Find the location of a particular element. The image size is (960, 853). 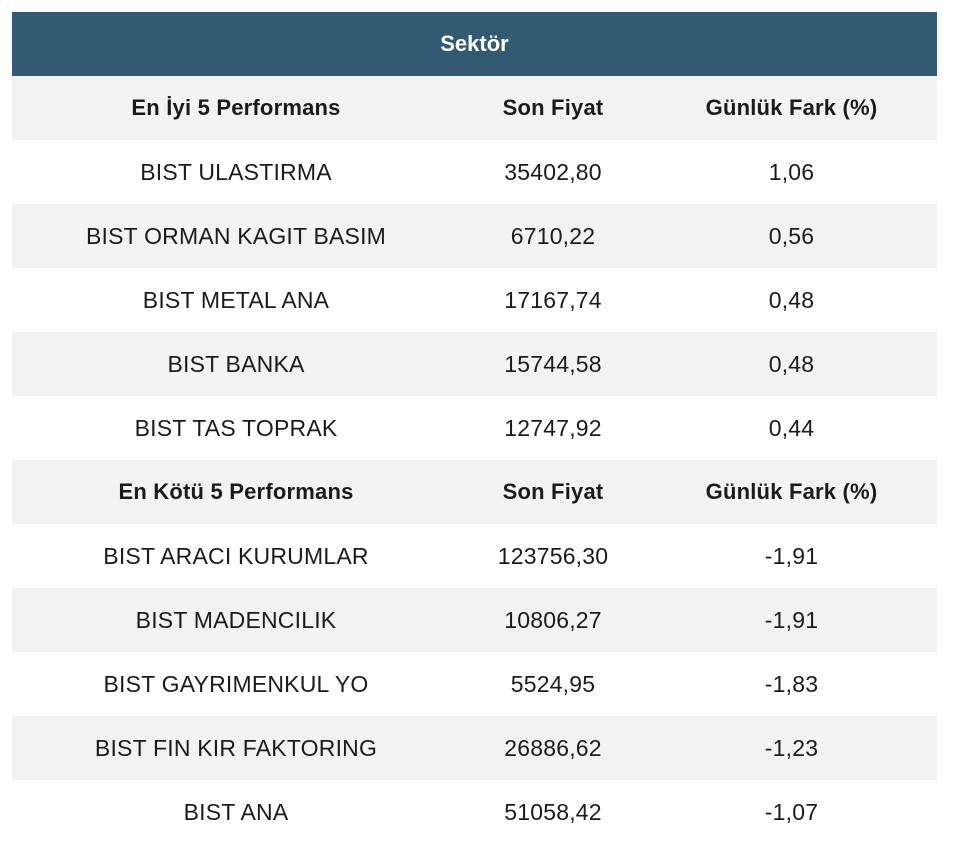

worst-performers-heading: En Kötü 5 Performans is located at coordinates (236, 492).